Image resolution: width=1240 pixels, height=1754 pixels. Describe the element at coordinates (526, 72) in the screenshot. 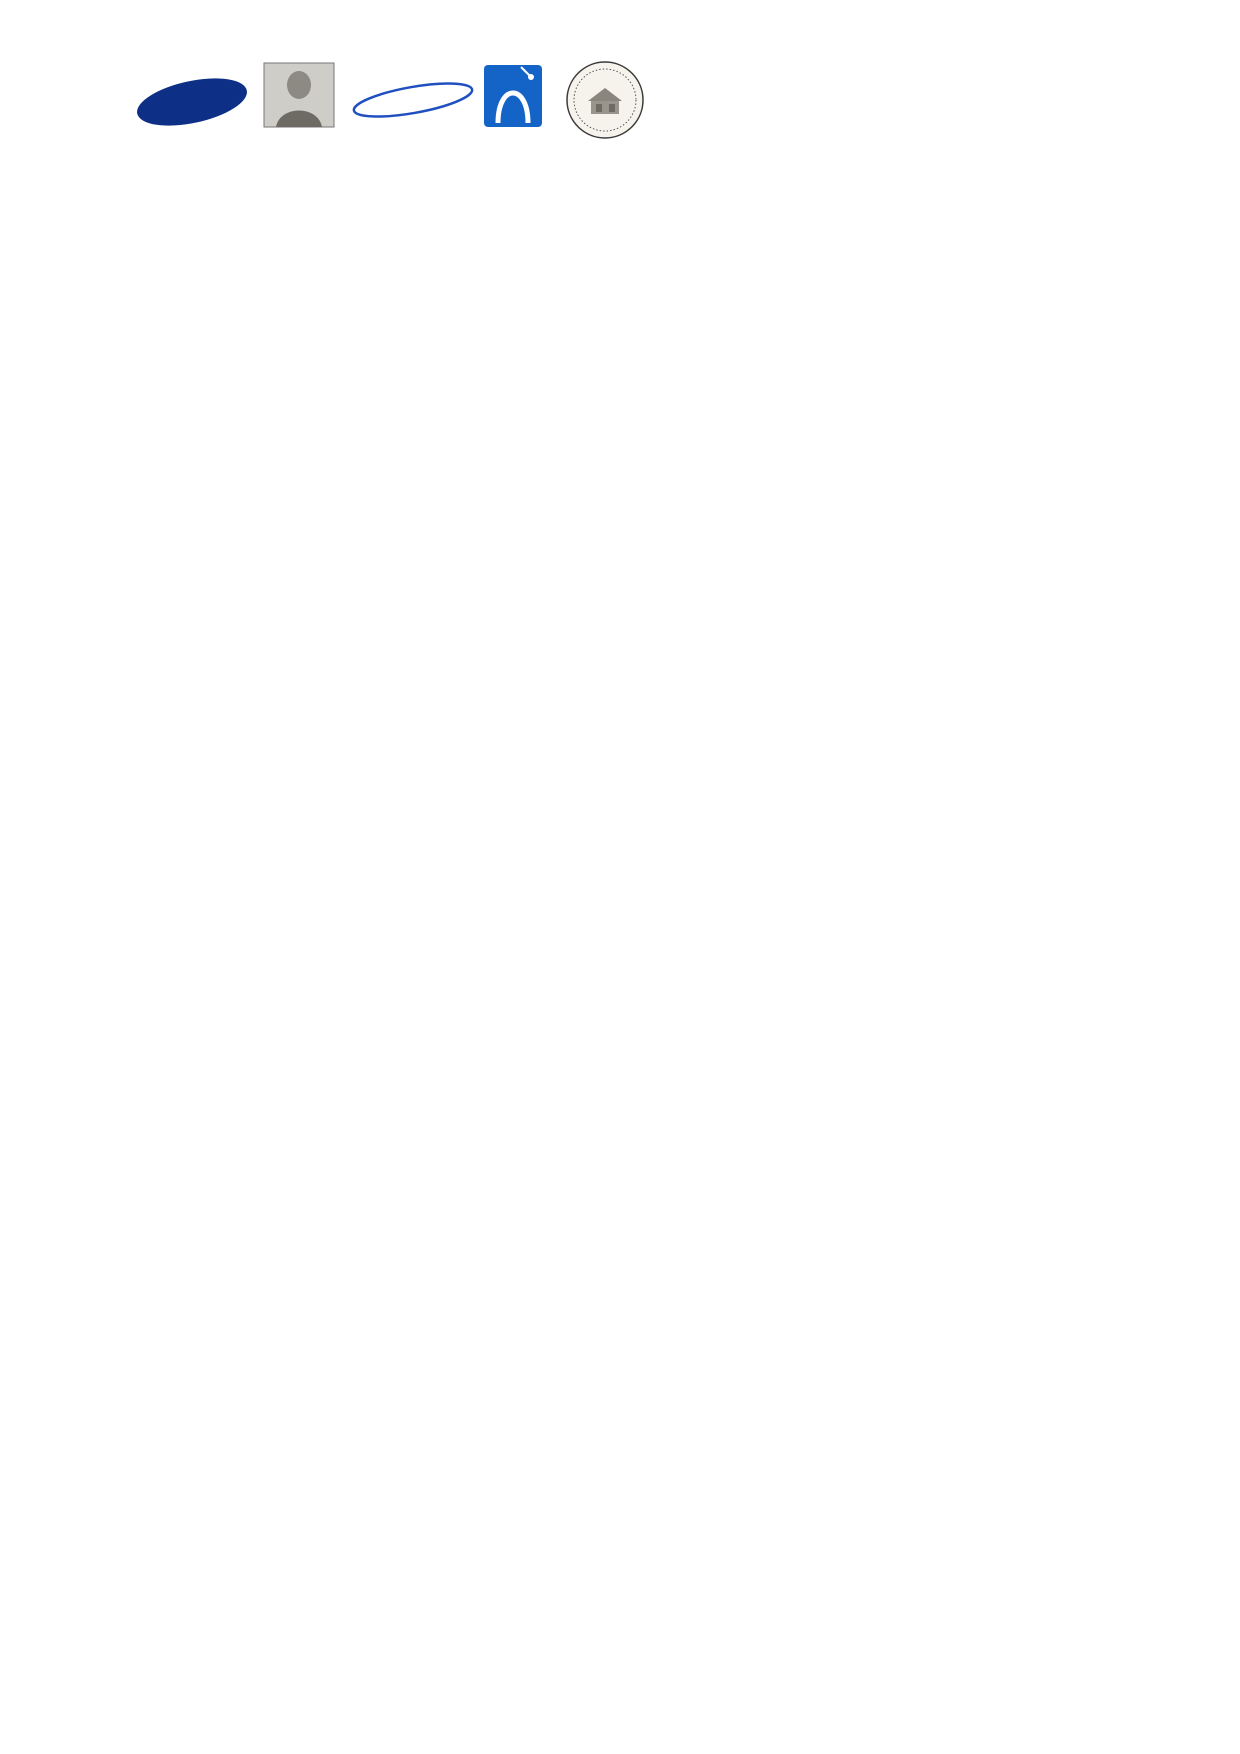

I see `comet-tail-icon` at that location.